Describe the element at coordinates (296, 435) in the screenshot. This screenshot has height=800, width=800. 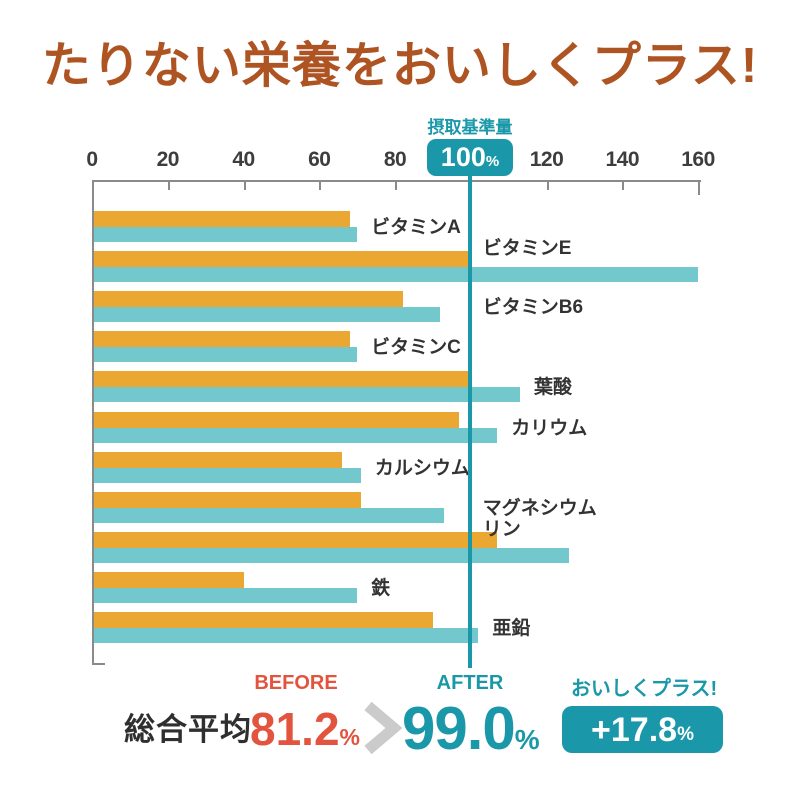
I see `bar-after-カリウム` at that location.